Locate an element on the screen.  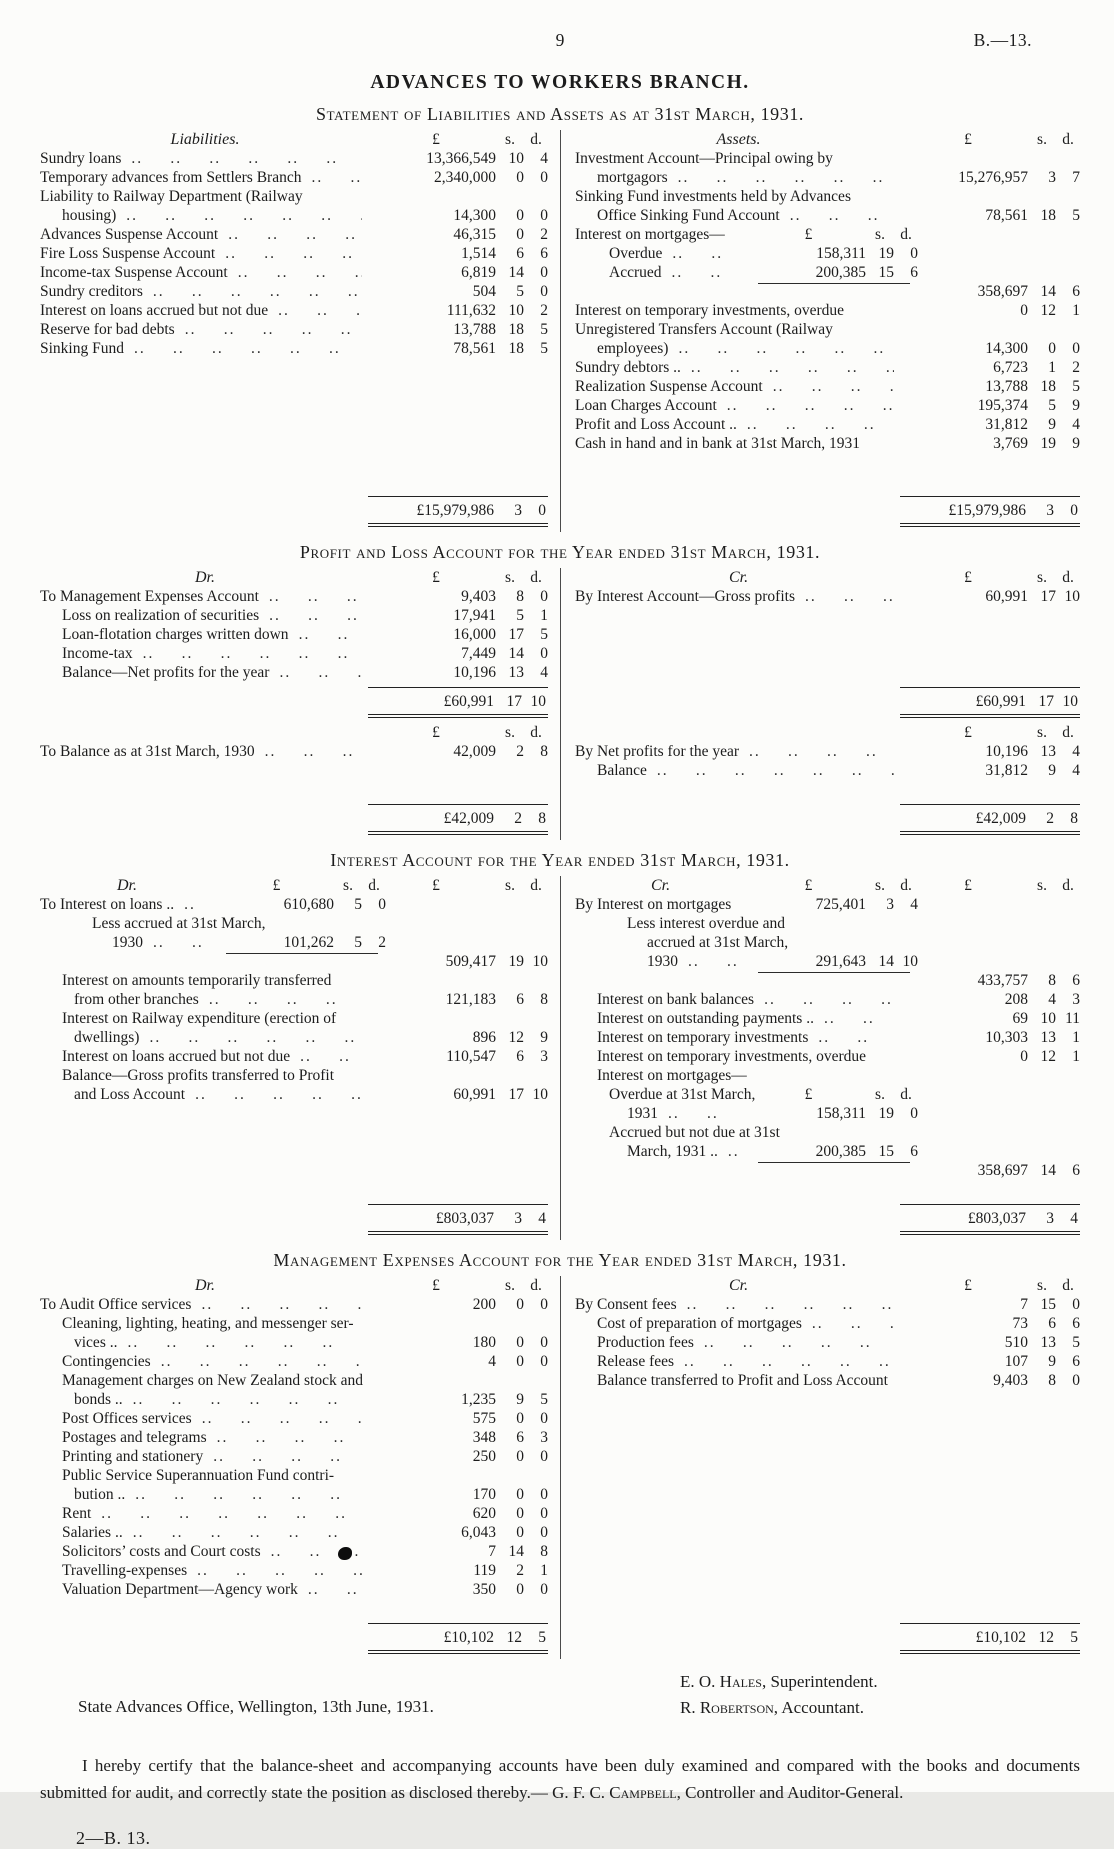
amount-pounds: 510 is located at coordinates (1016, 1342).